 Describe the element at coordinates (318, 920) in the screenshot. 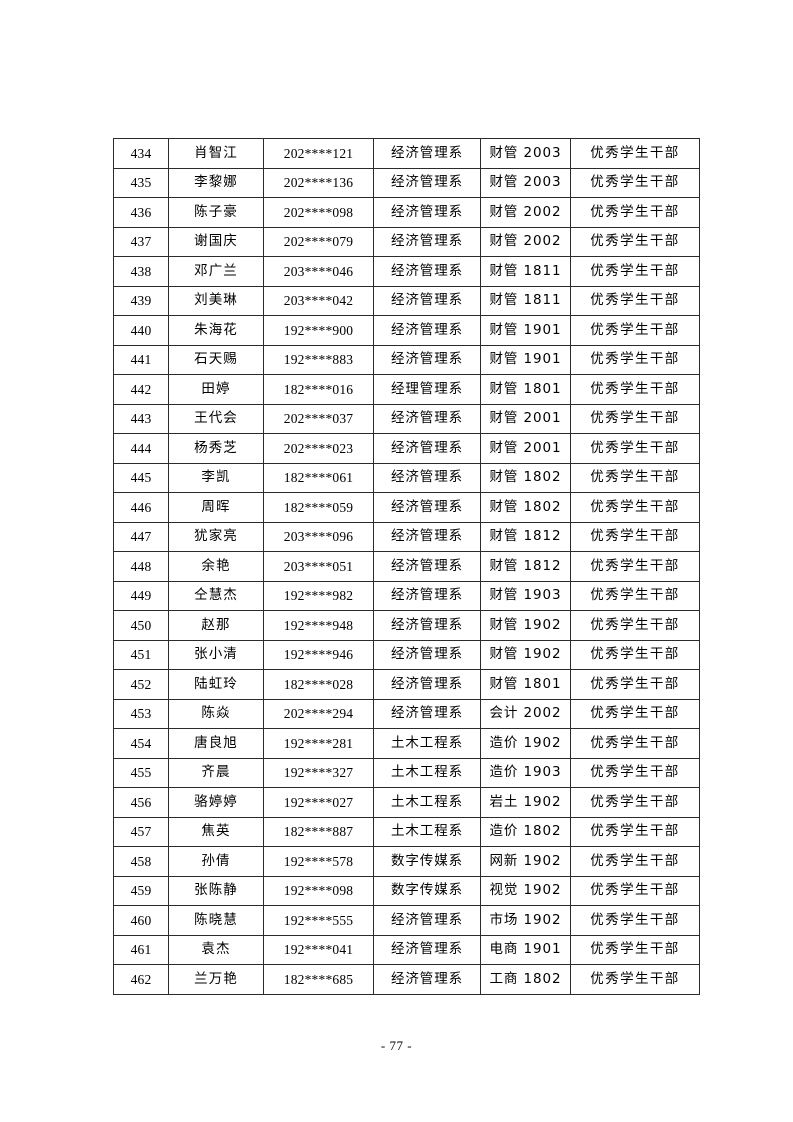

I see `cell-masked-id: 192****555` at that location.